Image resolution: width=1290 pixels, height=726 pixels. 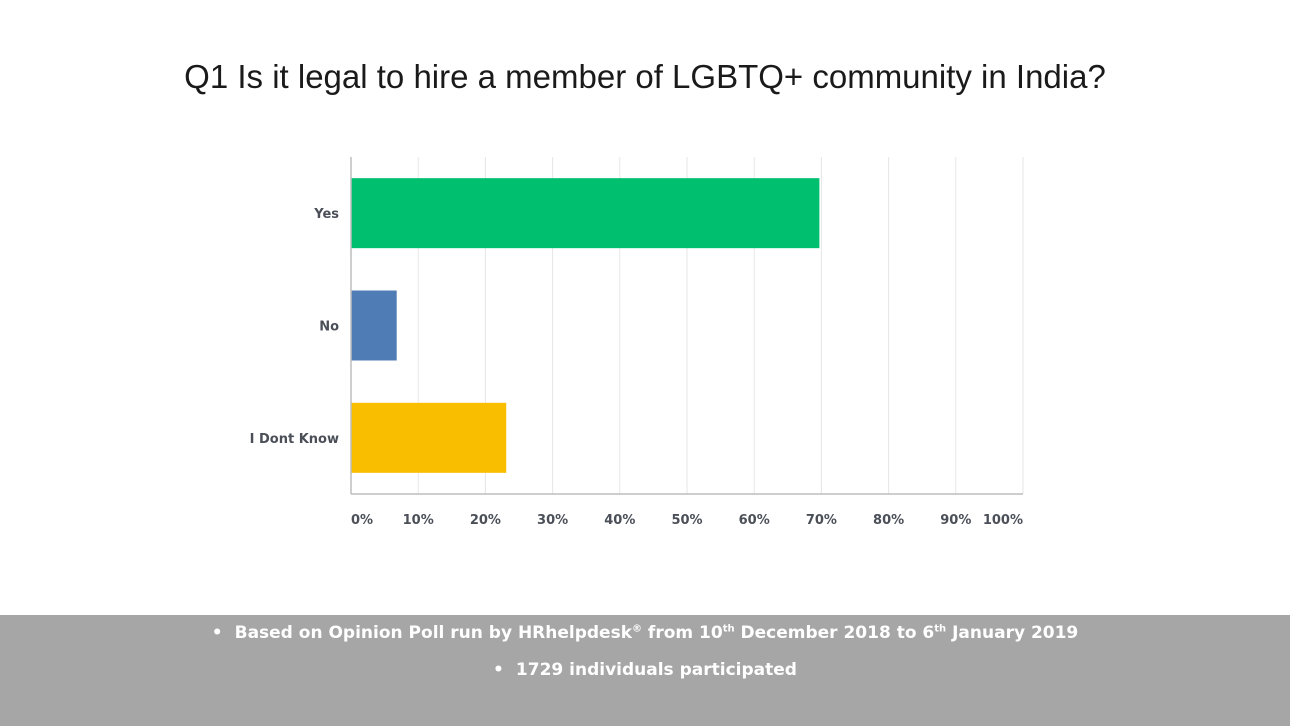 I want to click on category-labels: Yes No I Dont Know, so click(x=295, y=327).